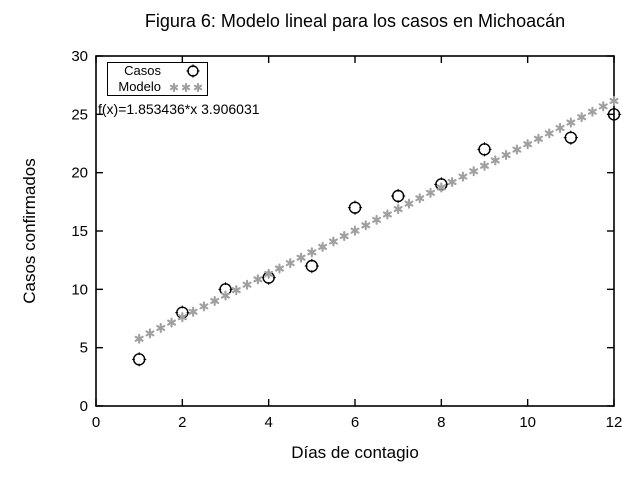  What do you see at coordinates (355, 452) in the screenshot?
I see `x-axis-label: Días de contagio` at bounding box center [355, 452].